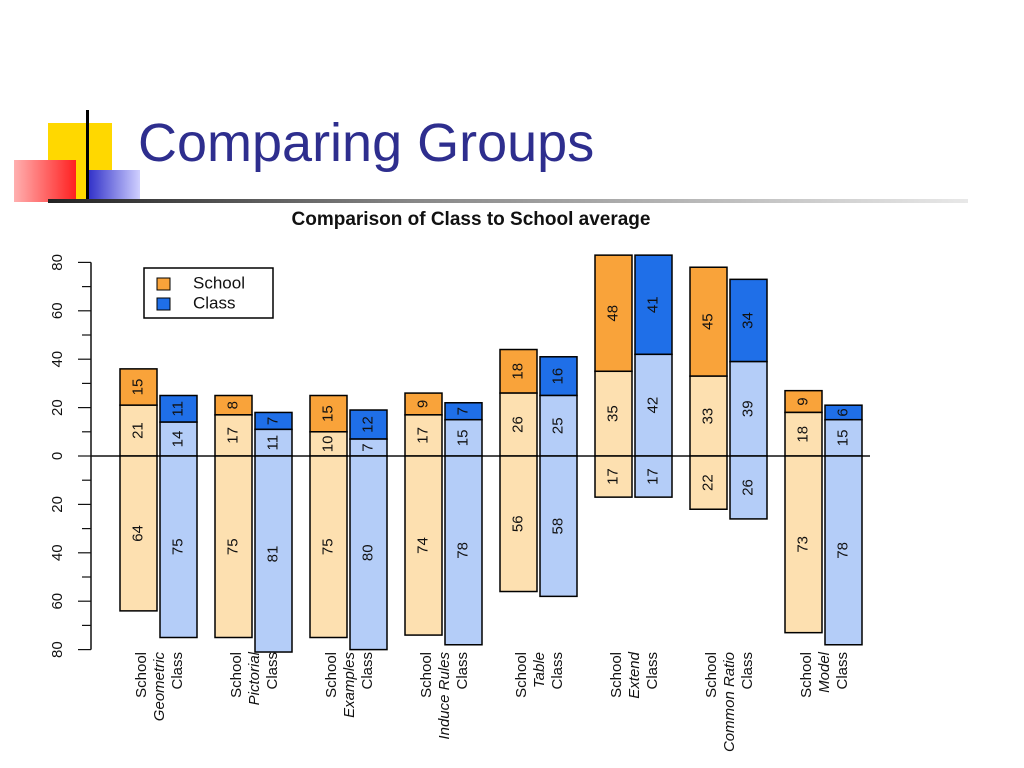 The height and width of the screenshot is (768, 1024). Describe the element at coordinates (366, 143) in the screenshot. I see `slide-title: Comparing Groups` at that location.